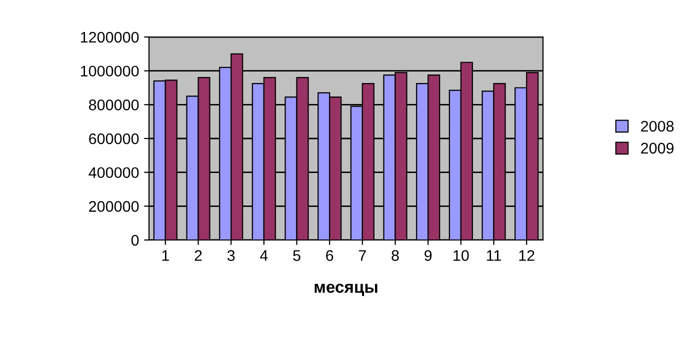 The height and width of the screenshot is (338, 685). I want to click on y-tick-label: 600000, so click(114, 138).